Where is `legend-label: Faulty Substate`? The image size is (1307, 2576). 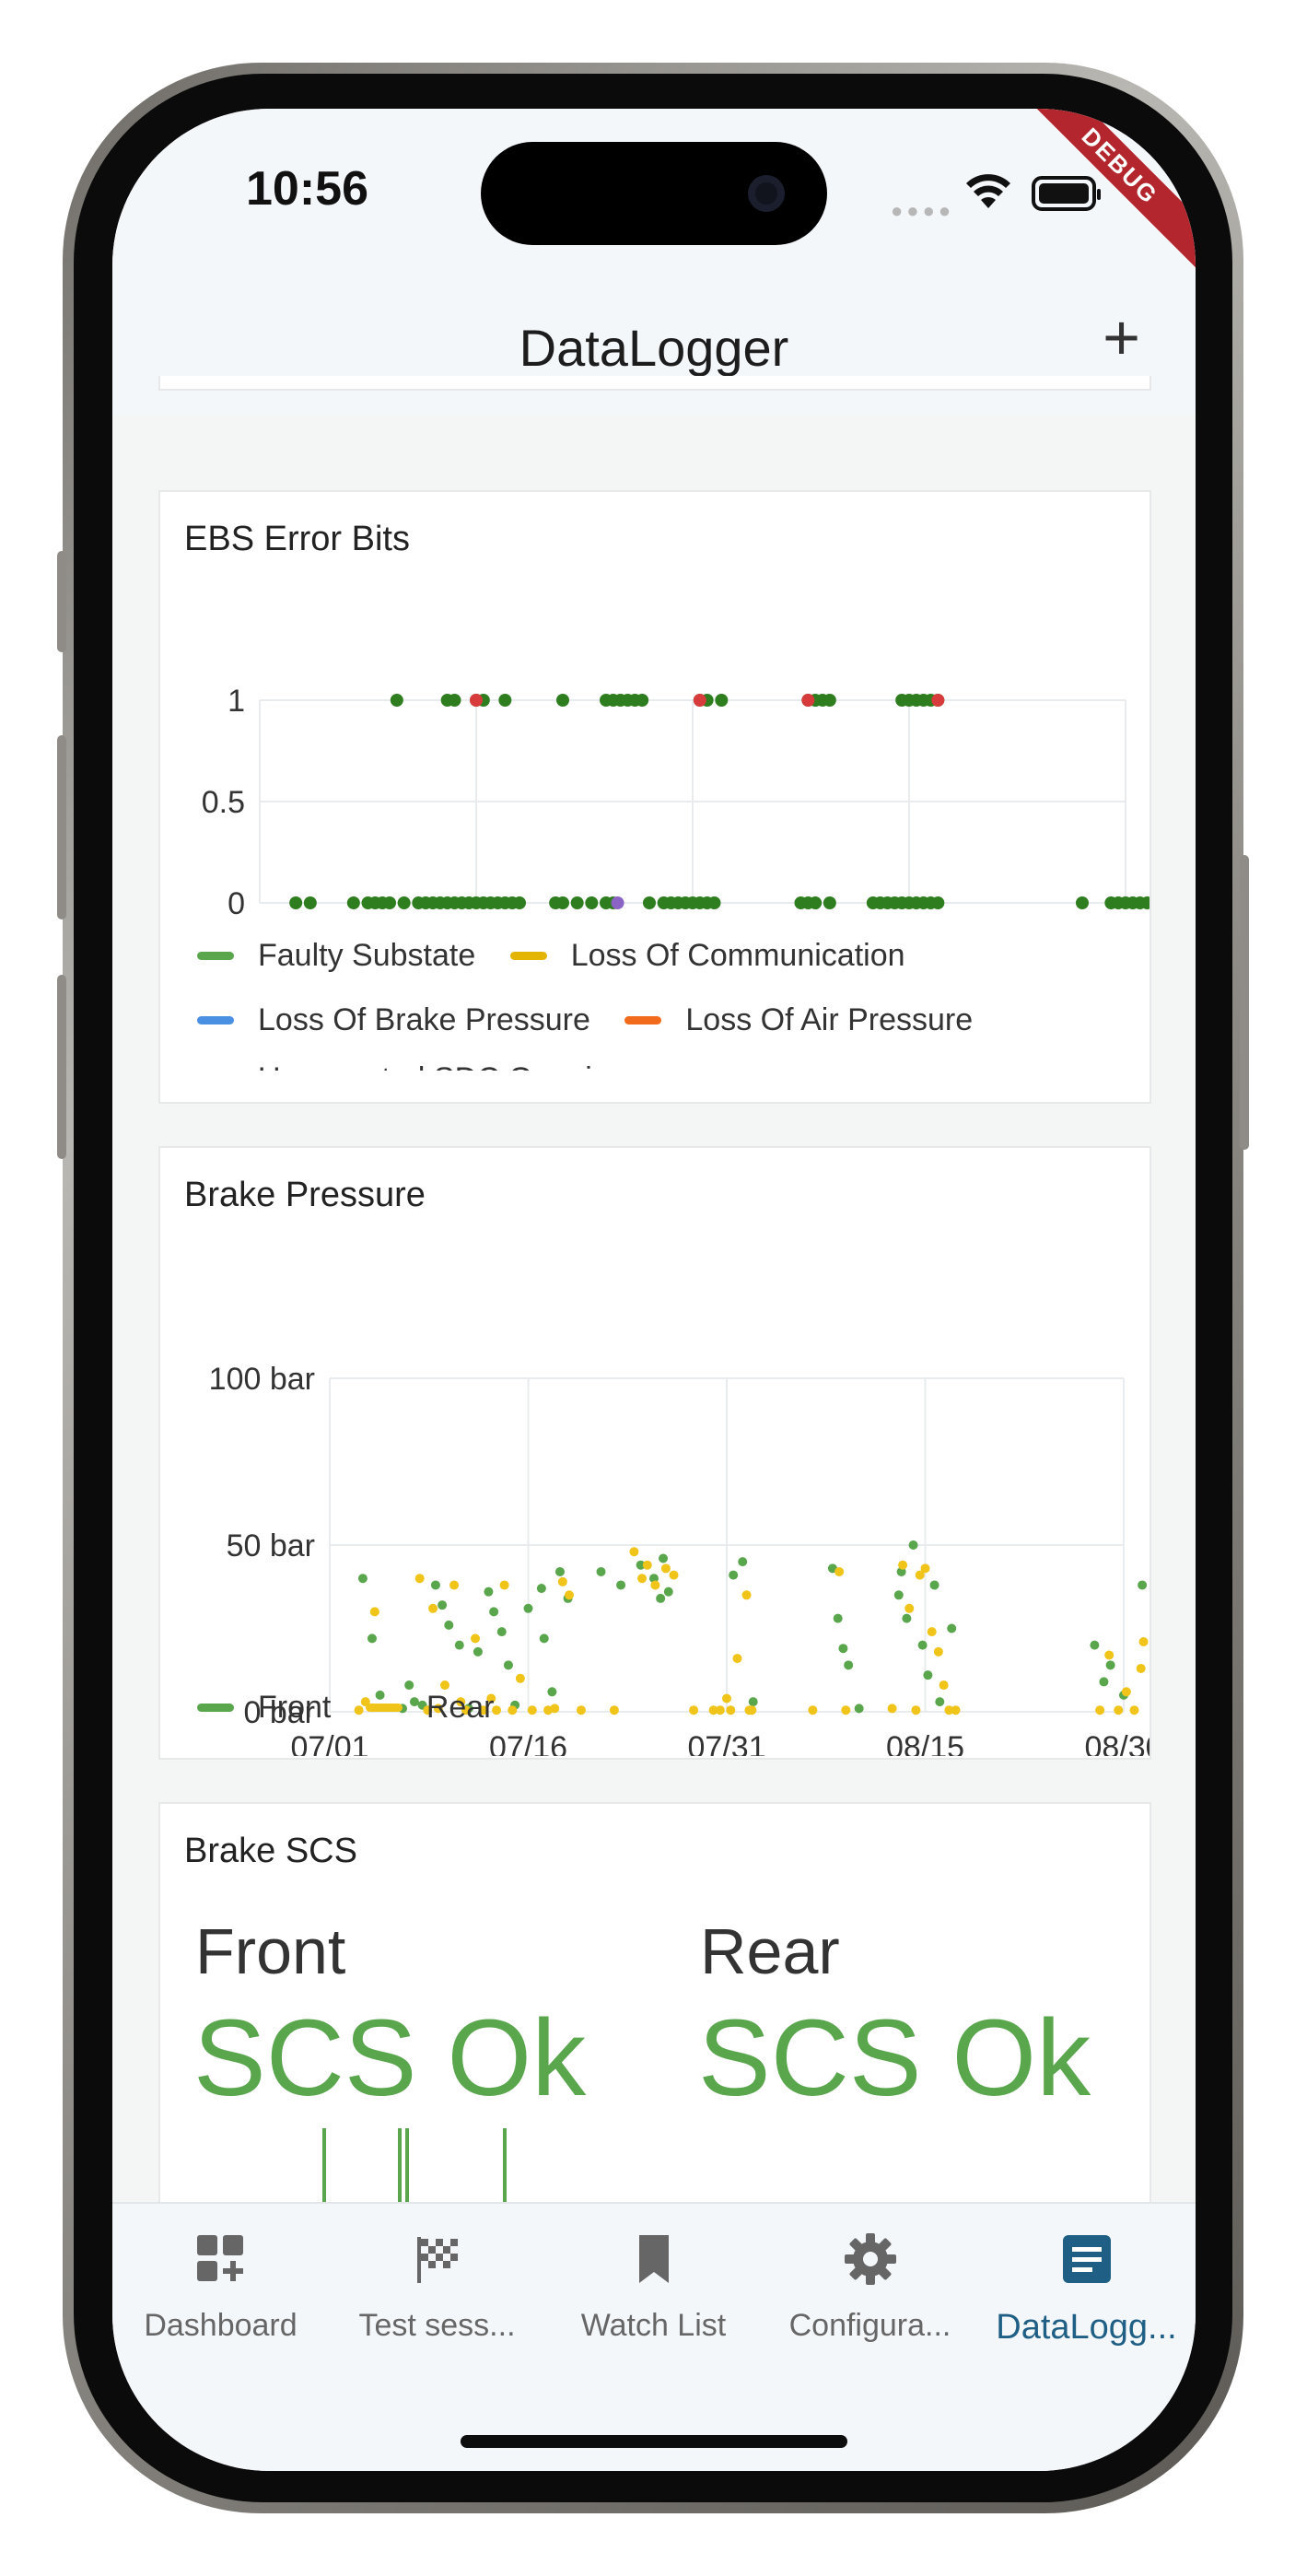 legend-label: Faulty Substate is located at coordinates (367, 956).